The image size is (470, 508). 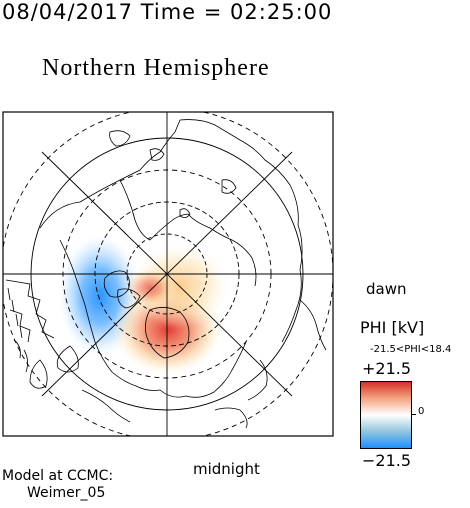 I want to click on colorbar-min-label: −21.5, so click(x=387, y=460).